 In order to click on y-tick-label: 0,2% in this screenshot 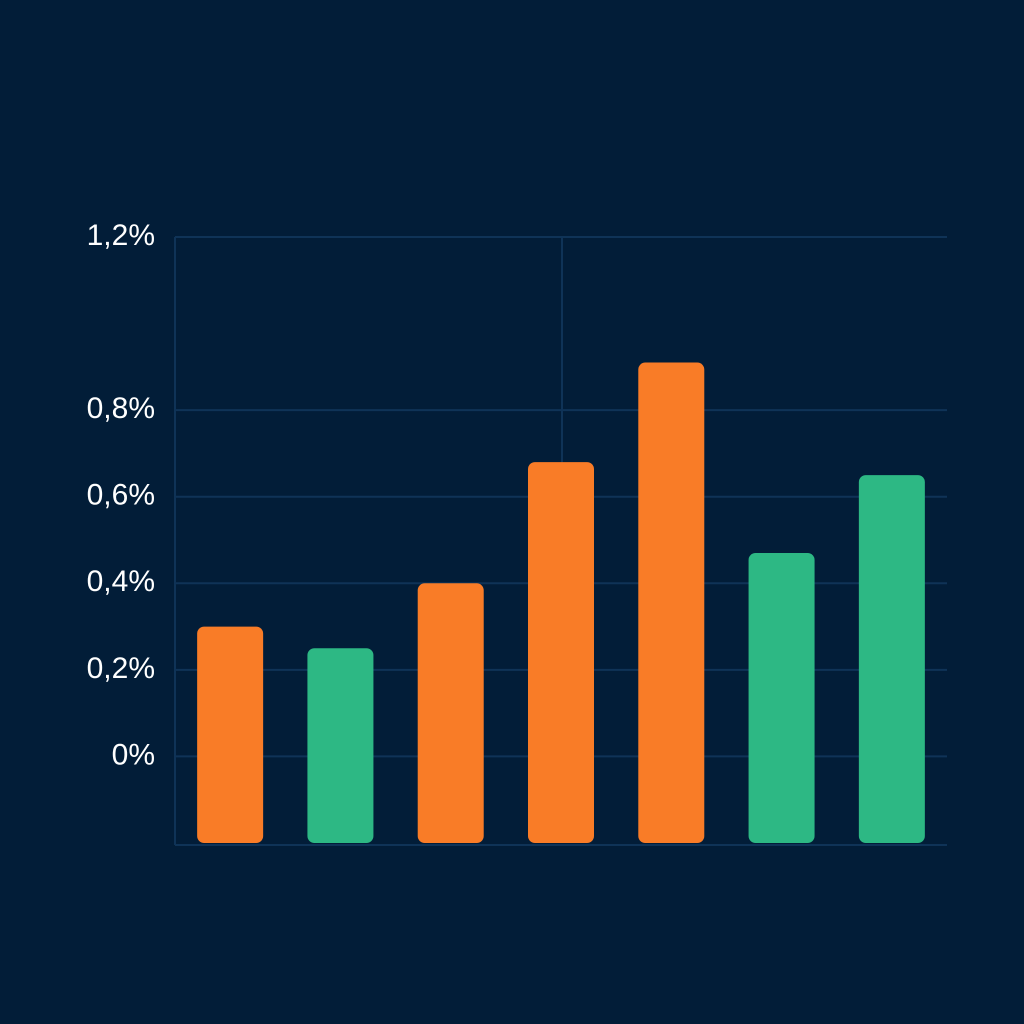, I will do `click(121, 668)`.